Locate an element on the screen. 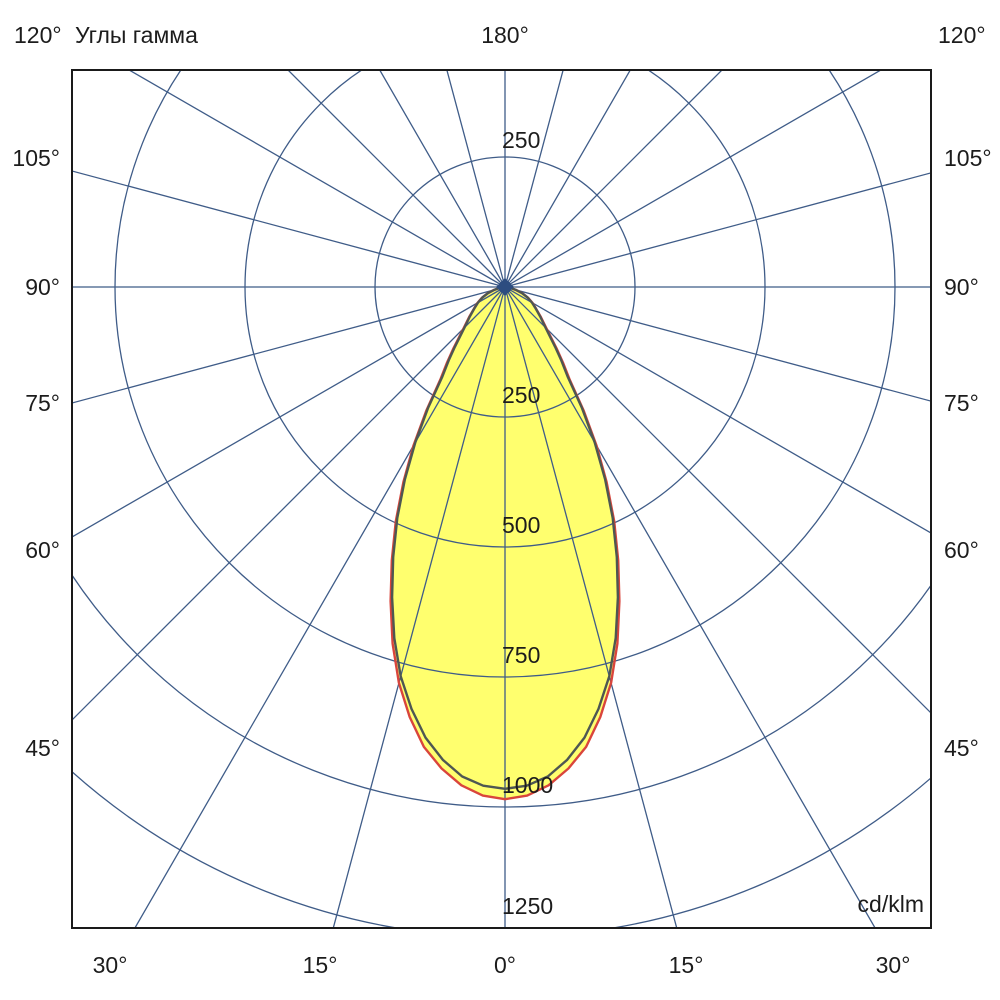 The image size is (1000, 1000). c-label-bottom-30-left: 30° is located at coordinates (110, 965).